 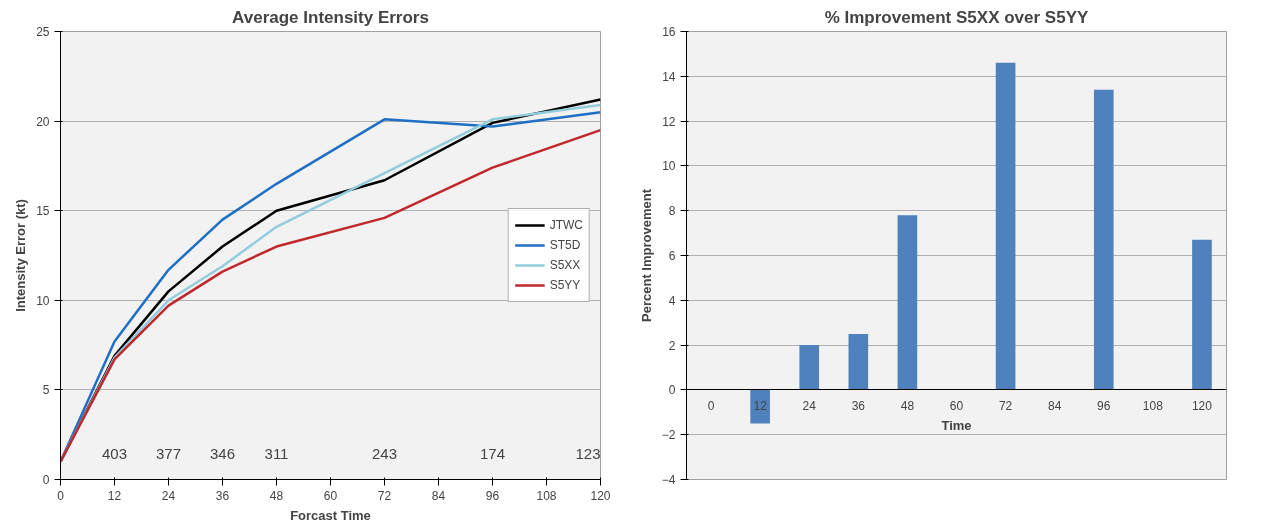 What do you see at coordinates (565, 265) in the screenshot?
I see `legend-label: S5XX` at bounding box center [565, 265].